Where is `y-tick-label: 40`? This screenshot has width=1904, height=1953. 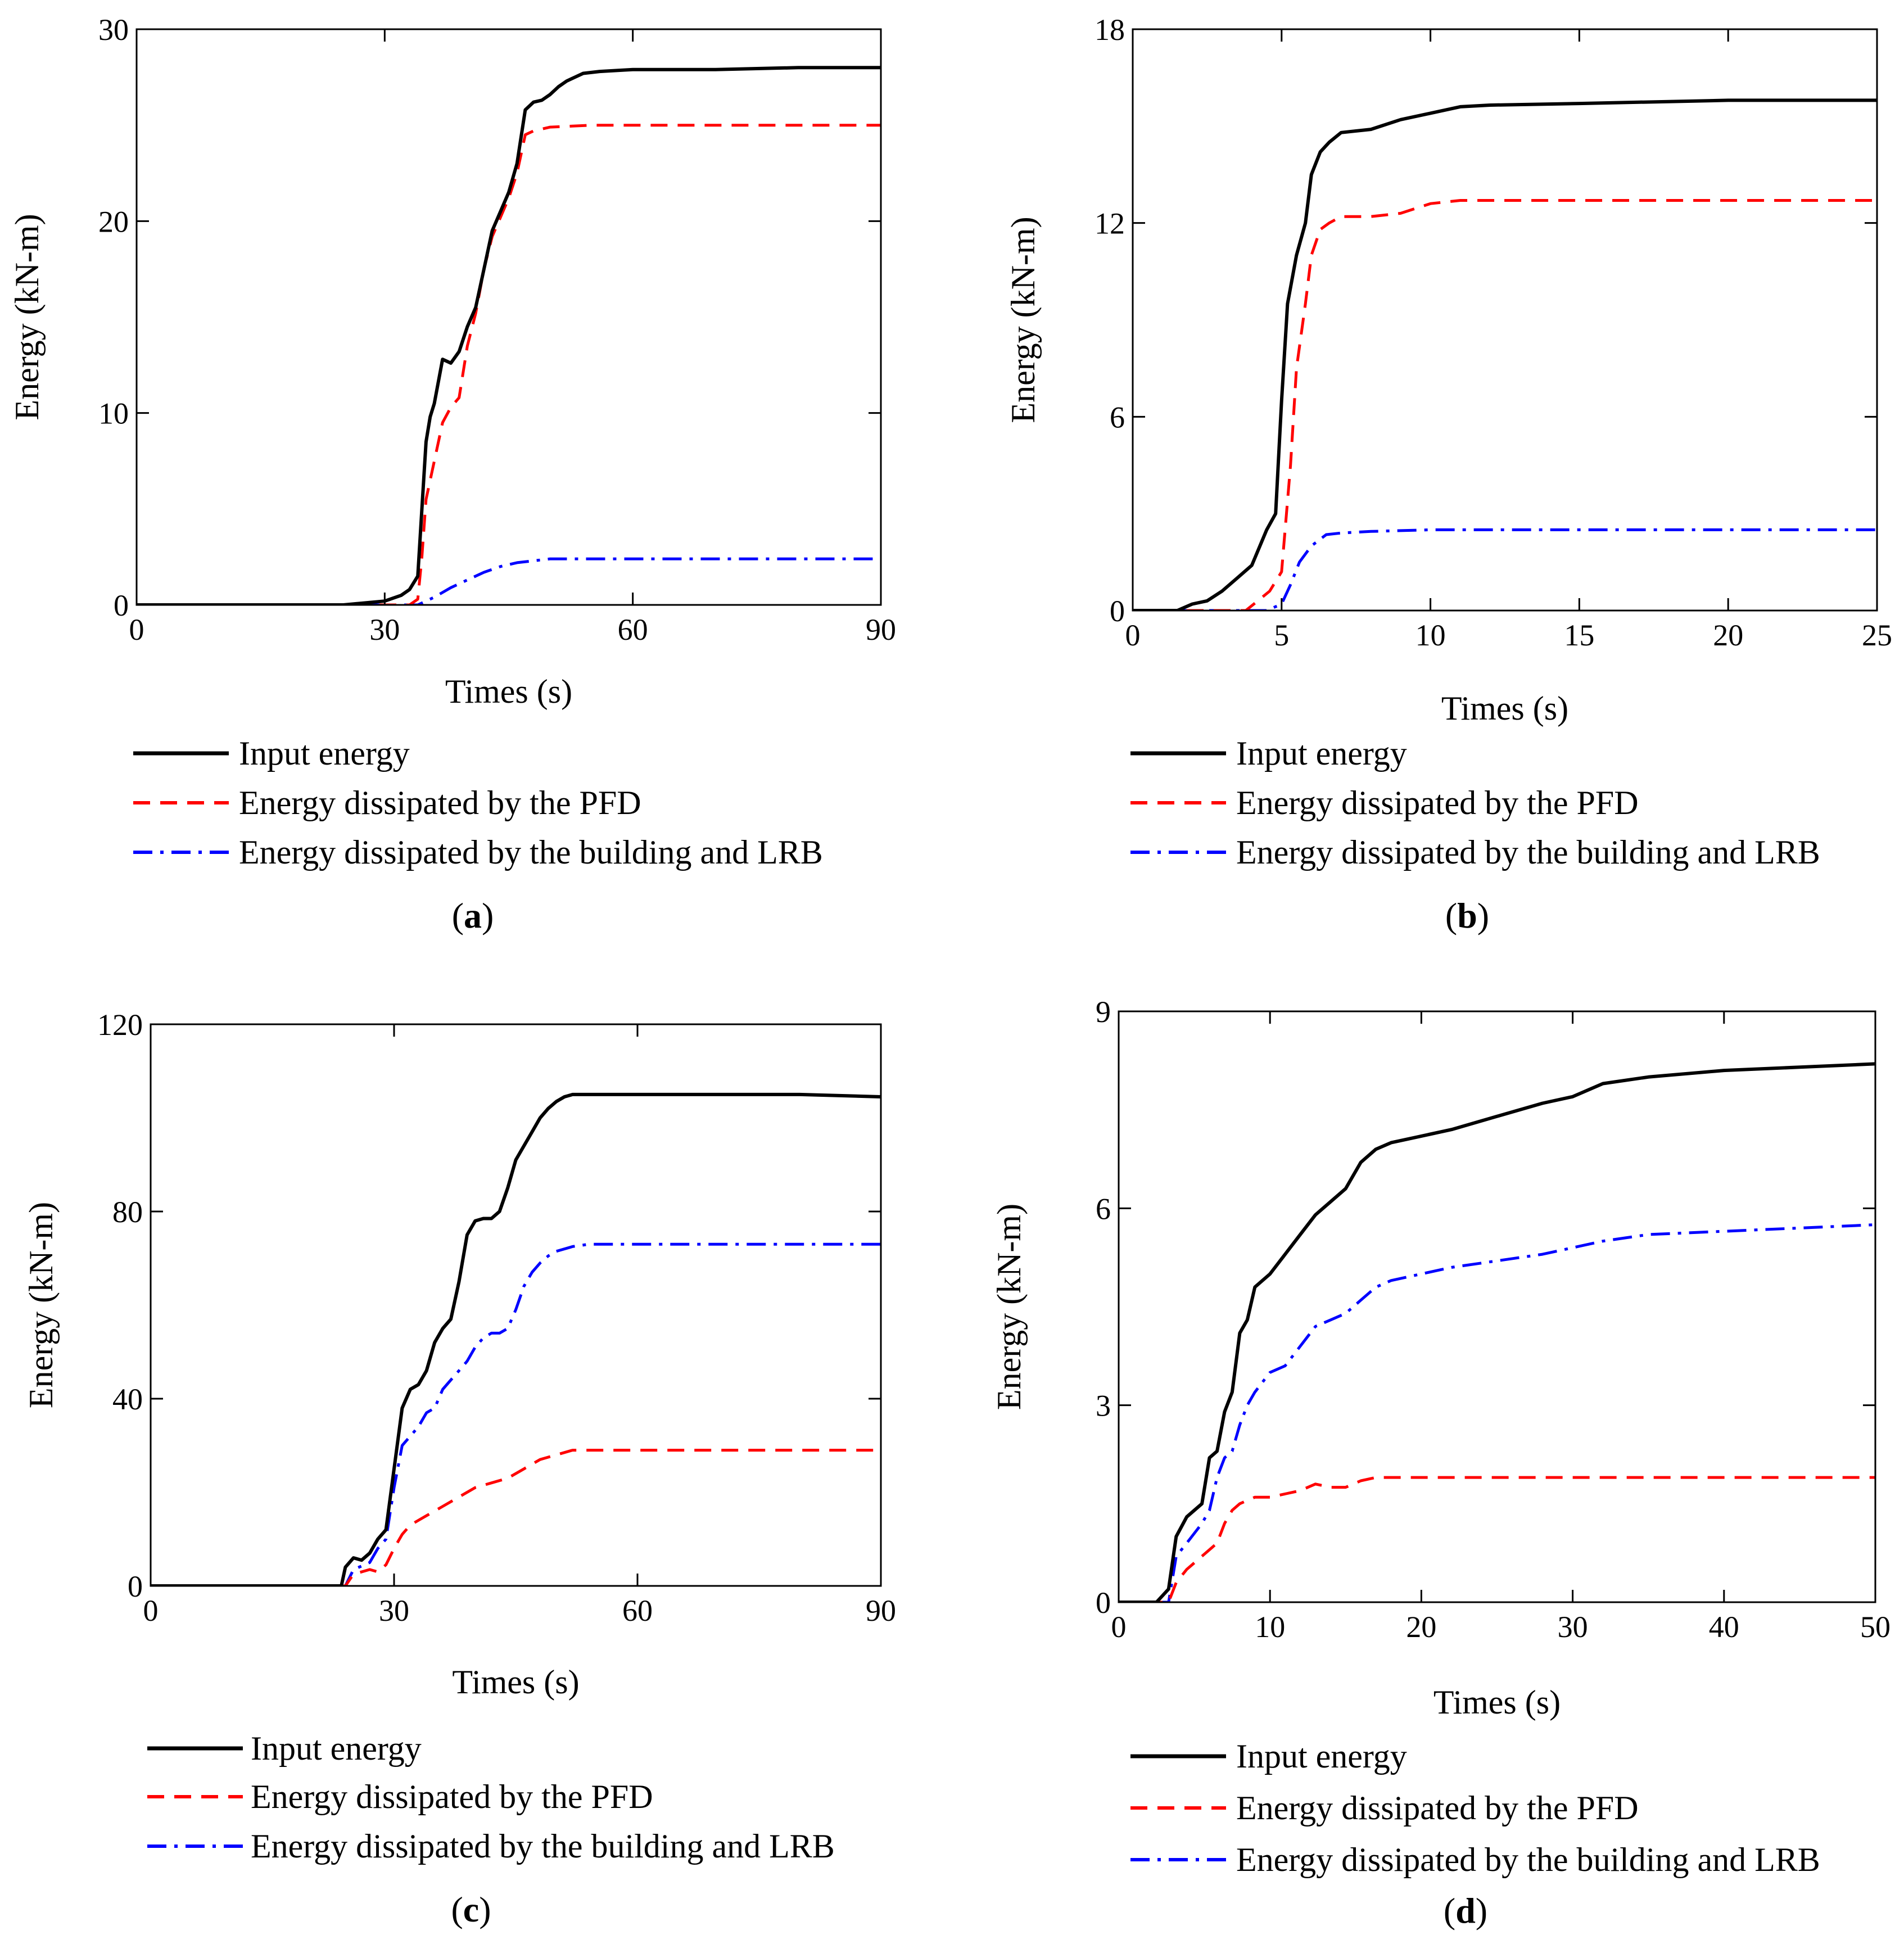 y-tick-label: 40 is located at coordinates (127, 1399).